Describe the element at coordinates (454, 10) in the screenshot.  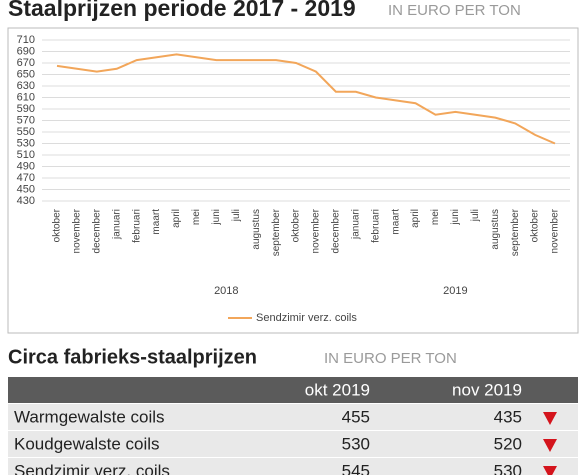
I see `chart-subtitle: IN EURO PER TON` at that location.